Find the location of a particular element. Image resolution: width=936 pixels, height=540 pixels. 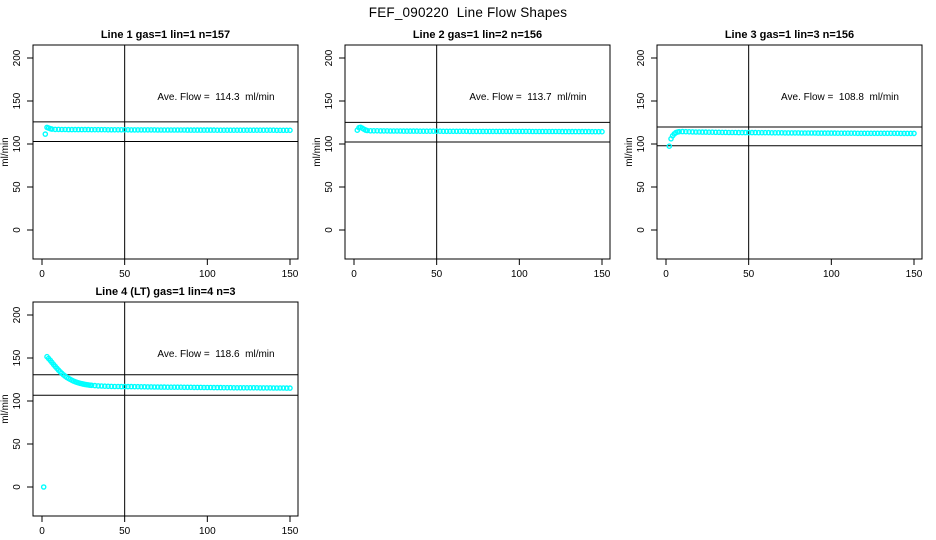

ave-flow-annotation: Ave. Flow = 108.8 ml/min is located at coordinates (840, 97).